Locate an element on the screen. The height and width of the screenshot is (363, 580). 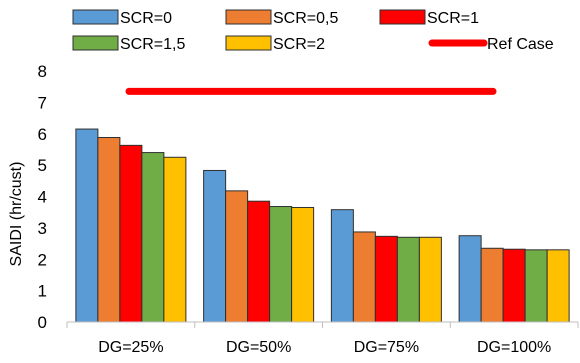
legend-label: SCR=2 is located at coordinates (299, 44).